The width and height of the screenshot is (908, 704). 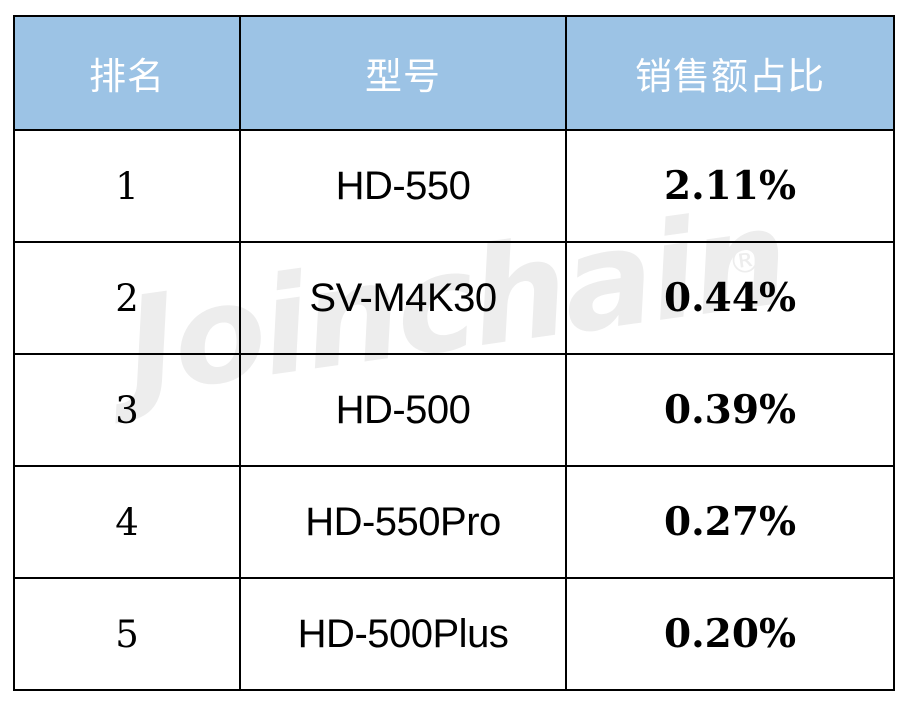 What do you see at coordinates (403, 522) in the screenshot?
I see `cell-model: HD-550Pro` at bounding box center [403, 522].